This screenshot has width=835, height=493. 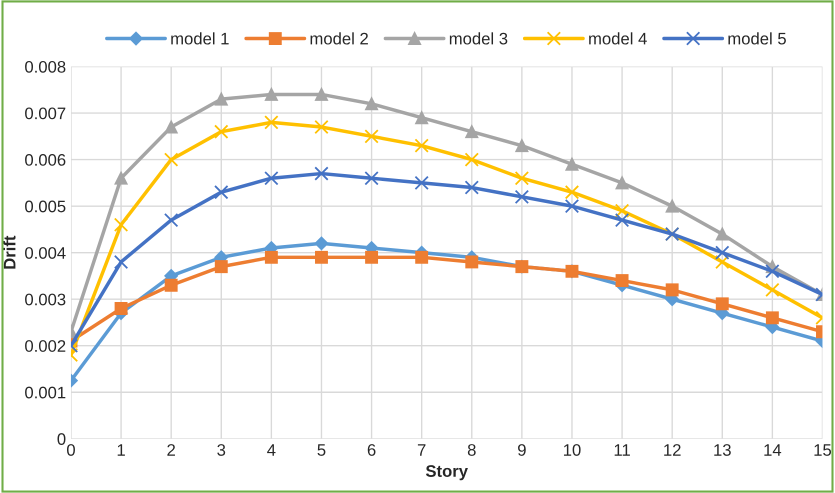 What do you see at coordinates (271, 450) in the screenshot?
I see `x-tick-label: 4` at bounding box center [271, 450].